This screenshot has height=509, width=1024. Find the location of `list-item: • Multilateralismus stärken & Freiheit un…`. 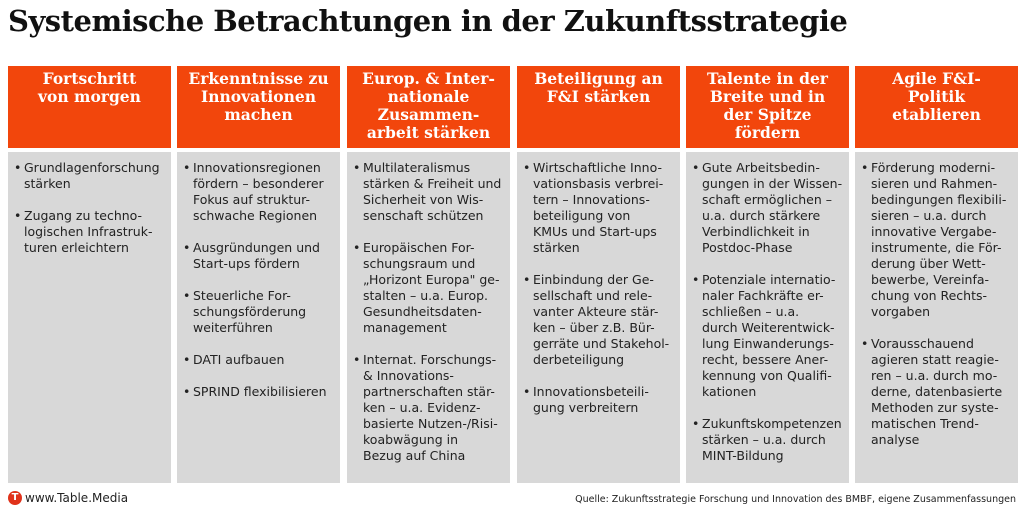

list-item: • Multilateralismus stärken & Freiheit un… is located at coordinates (429, 192).